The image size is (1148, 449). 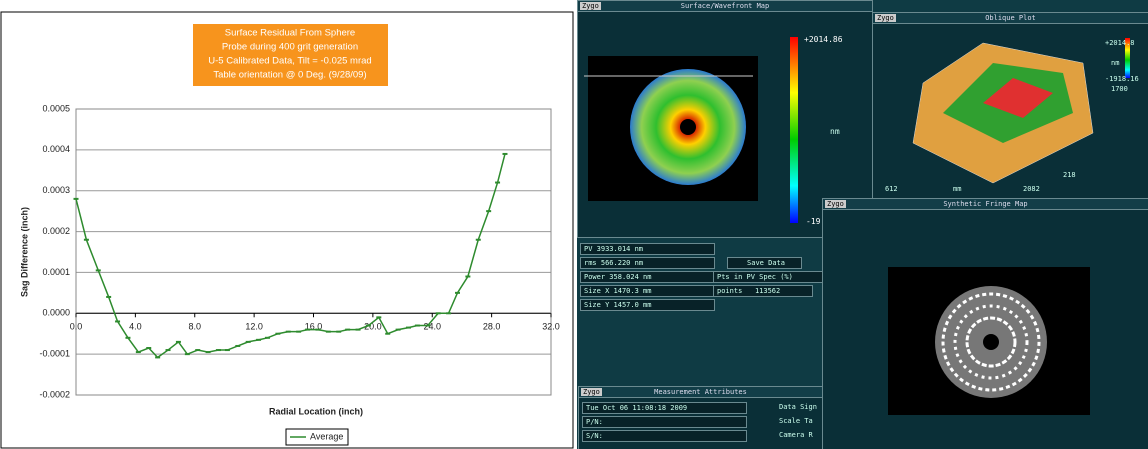 What do you see at coordinates (54, 394) in the screenshot?
I see `y-tick-label: -0.0002` at bounding box center [54, 394].